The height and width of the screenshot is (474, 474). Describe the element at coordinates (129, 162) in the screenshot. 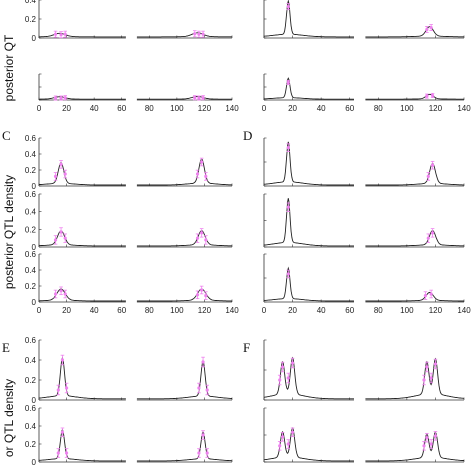

I see `panel-c-1: 0 0.2 0.4 0.6` at that location.